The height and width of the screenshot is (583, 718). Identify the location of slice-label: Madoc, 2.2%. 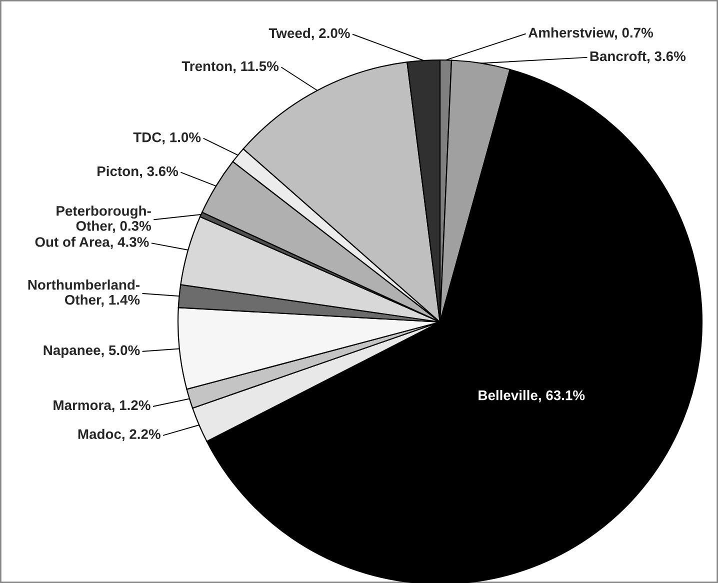
(119, 435).